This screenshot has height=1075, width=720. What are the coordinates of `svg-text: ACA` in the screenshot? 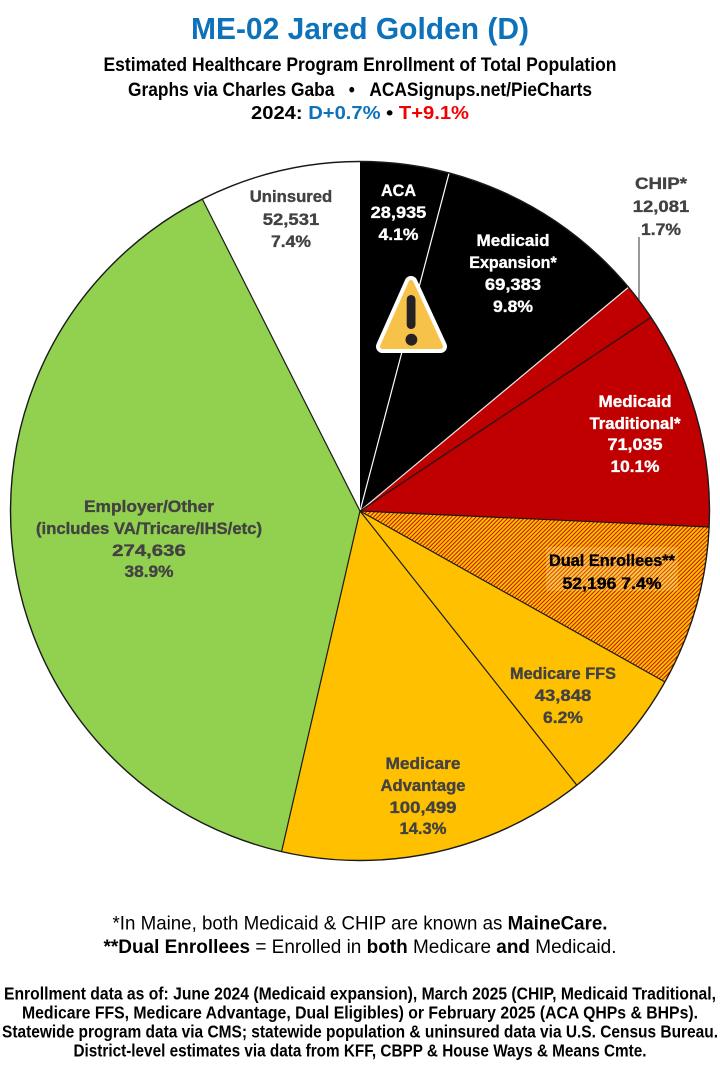 It's located at (398, 191).